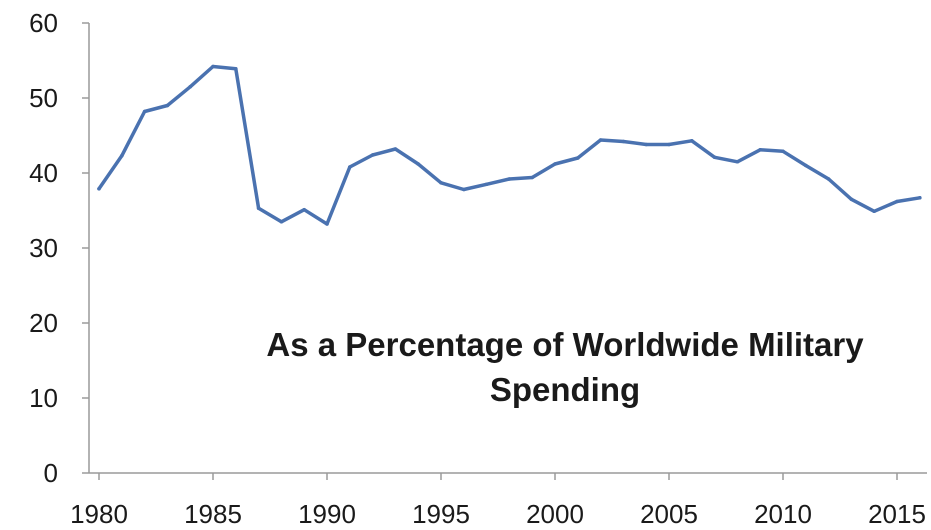 This screenshot has width=931, height=530. Describe the element at coordinates (565, 344) in the screenshot. I see `chart-annotation-line-1: As a Percentage of Worldwide Military` at that location.